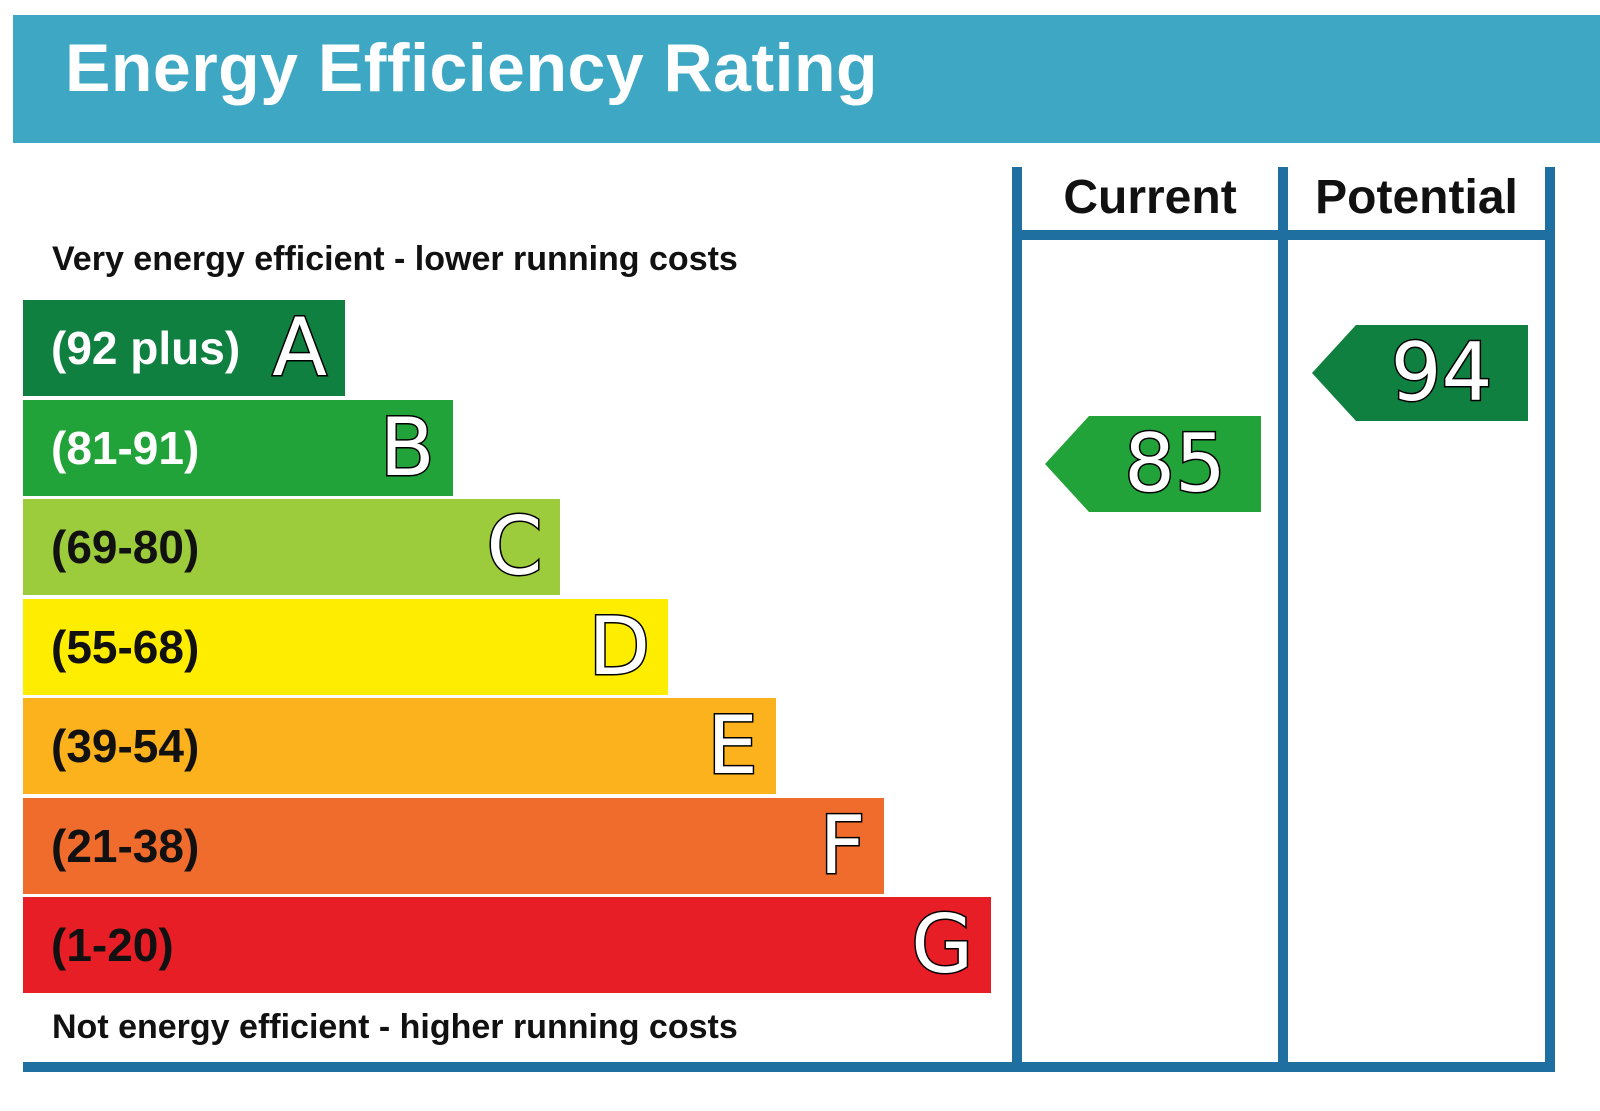  I want to click on band-letter: D, so click(619, 646).